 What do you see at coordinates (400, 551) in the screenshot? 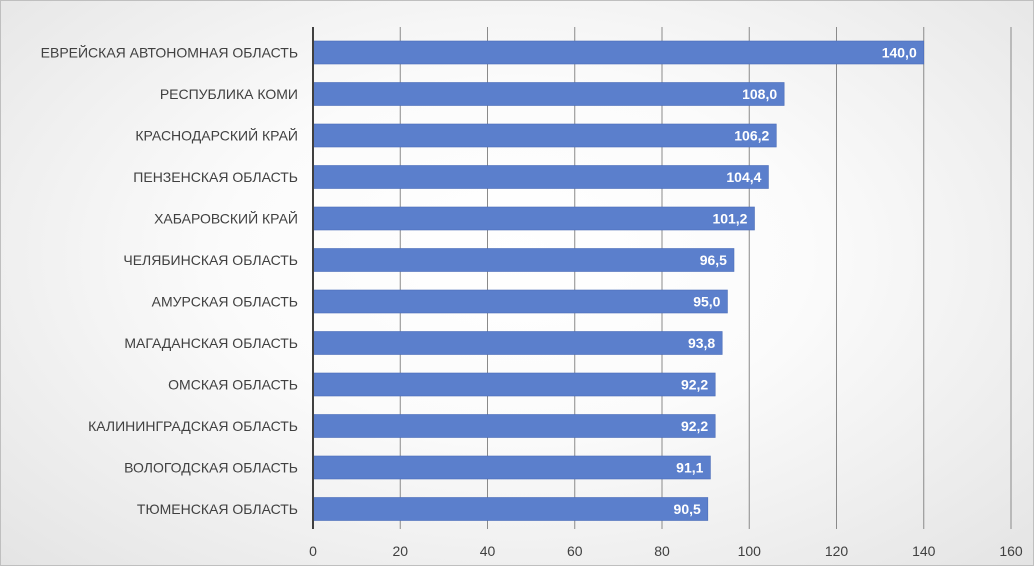
I see `x-tick-label: 20` at bounding box center [400, 551].